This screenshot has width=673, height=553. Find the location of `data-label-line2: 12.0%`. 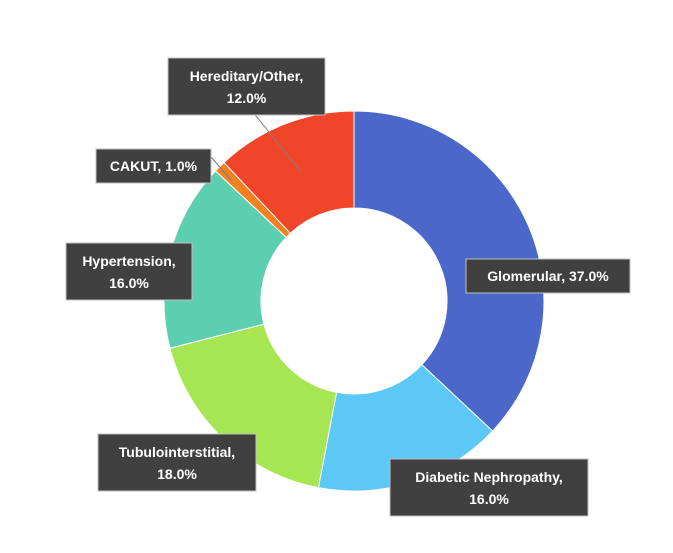

data-label-line2: 12.0% is located at coordinates (247, 98).